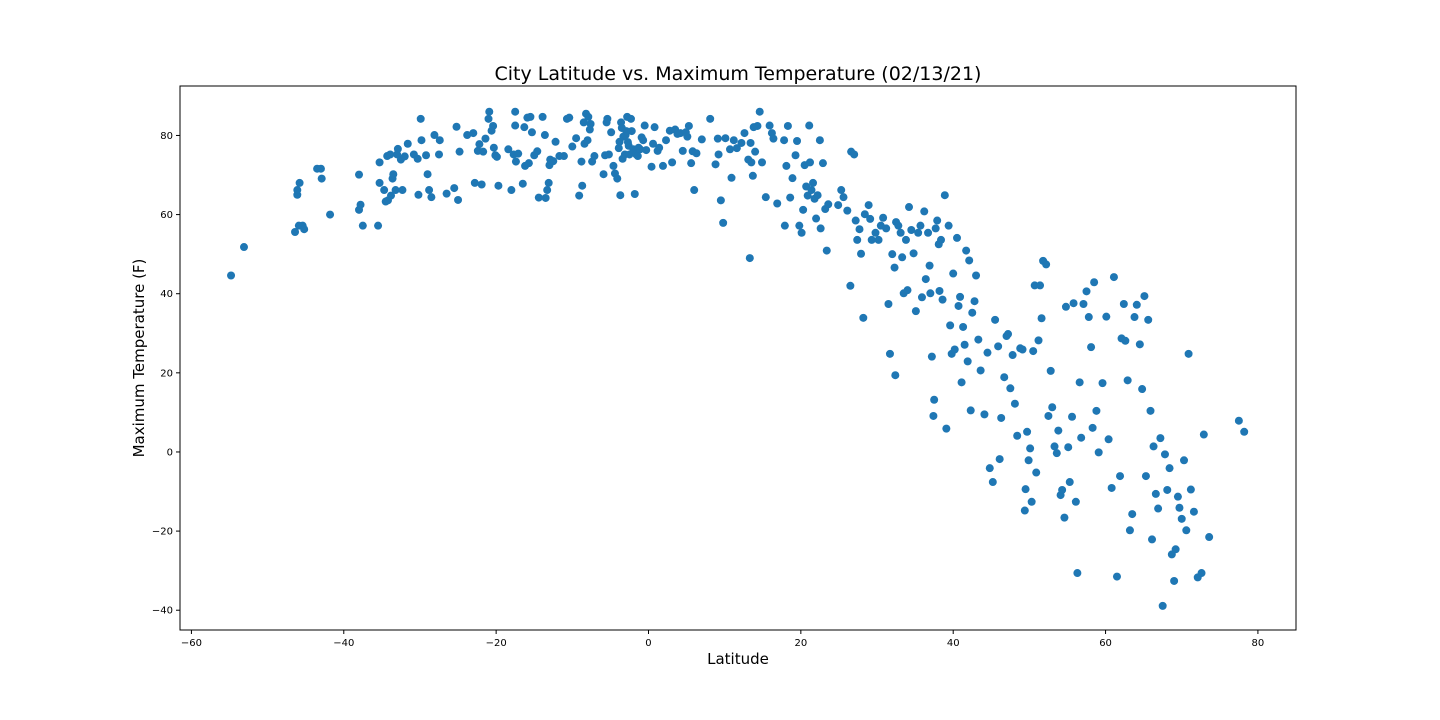  Describe the element at coordinates (953, 643) in the screenshot. I see `x-tick-label: 40` at that location.